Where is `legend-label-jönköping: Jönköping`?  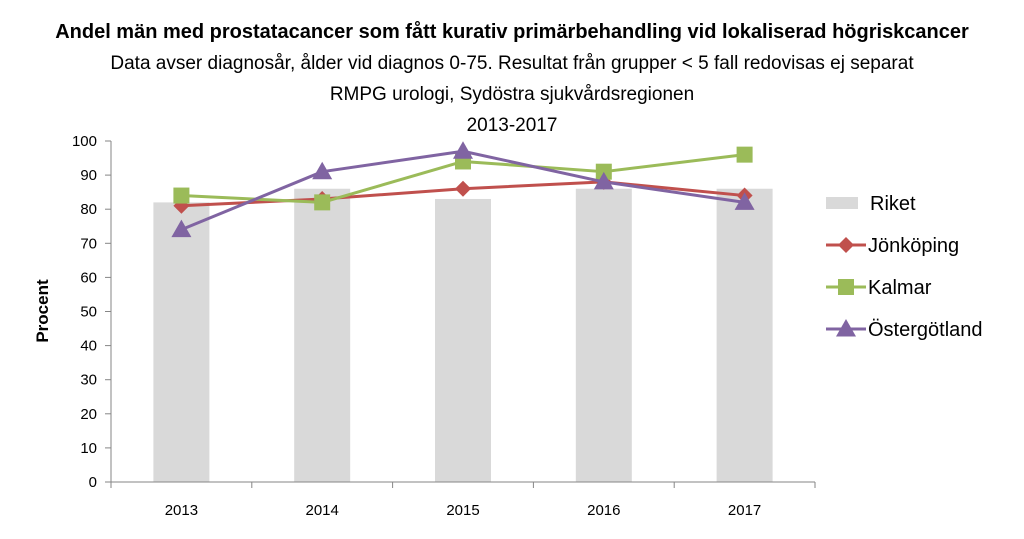
legend-label-jönköping: Jönköping is located at coordinates (913, 246).